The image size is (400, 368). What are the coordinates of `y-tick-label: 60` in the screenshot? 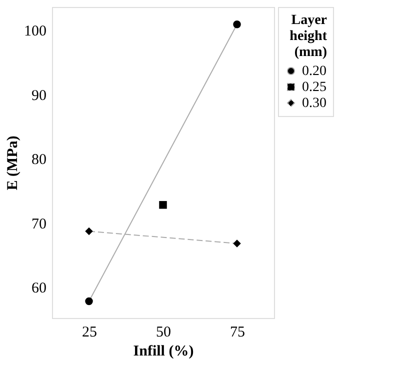 It's located at (39, 288).